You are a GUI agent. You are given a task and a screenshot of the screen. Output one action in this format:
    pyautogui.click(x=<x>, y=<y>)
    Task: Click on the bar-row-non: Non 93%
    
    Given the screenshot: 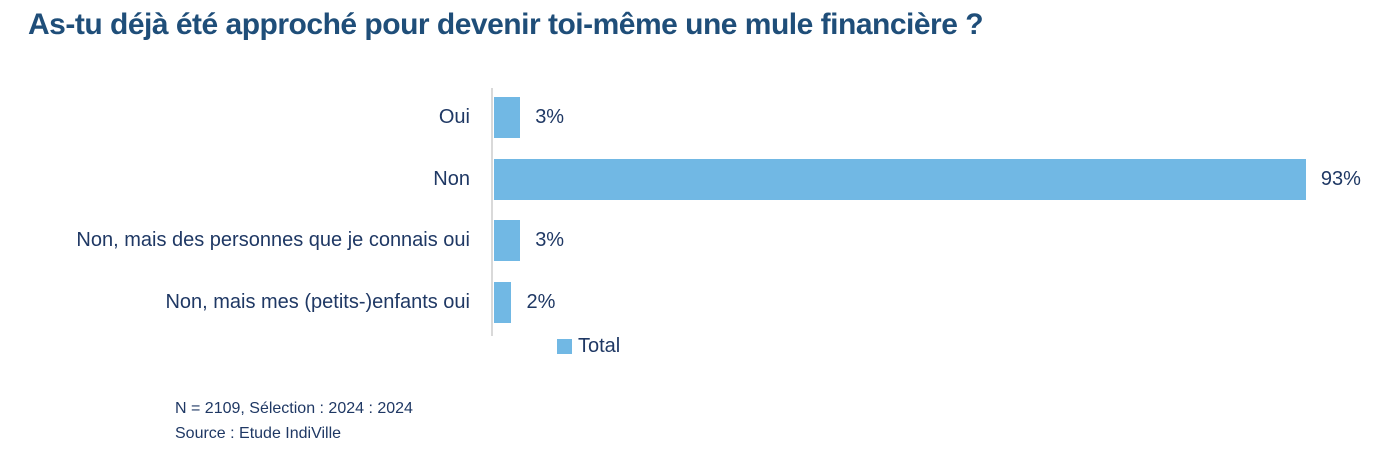 What is the action you would take?
    pyautogui.click(x=698, y=180)
    